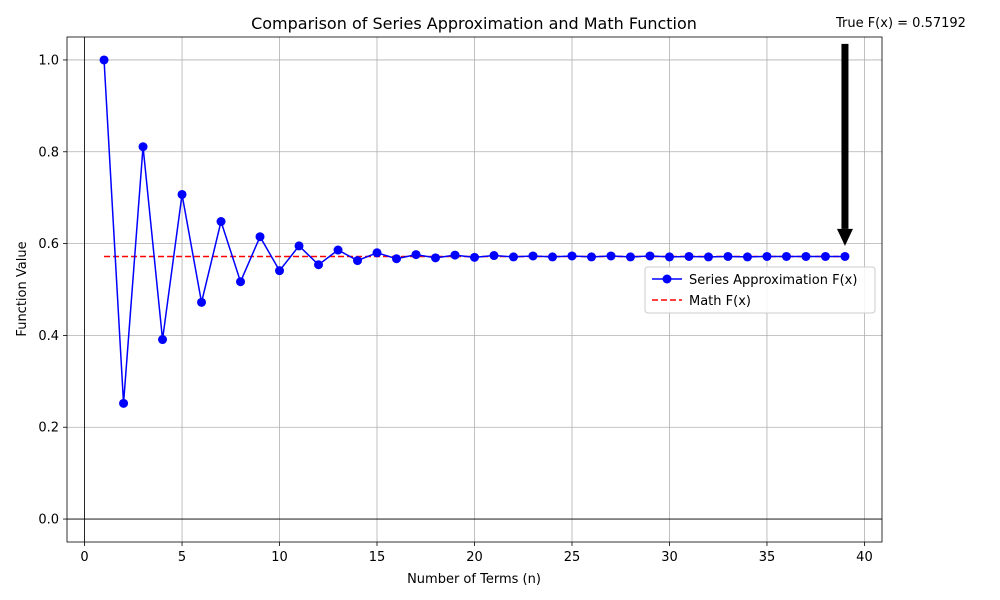 The width and height of the screenshot is (1000, 600). Describe the element at coordinates (474, 557) in the screenshot. I see `x-tick-label: 20` at that location.